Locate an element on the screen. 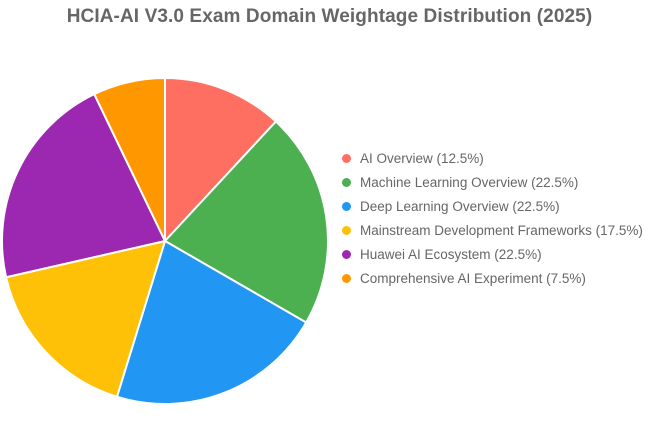 The image size is (659, 433). legend-item: Huawei AI Ecosystem (22.5%) is located at coordinates (492, 254).